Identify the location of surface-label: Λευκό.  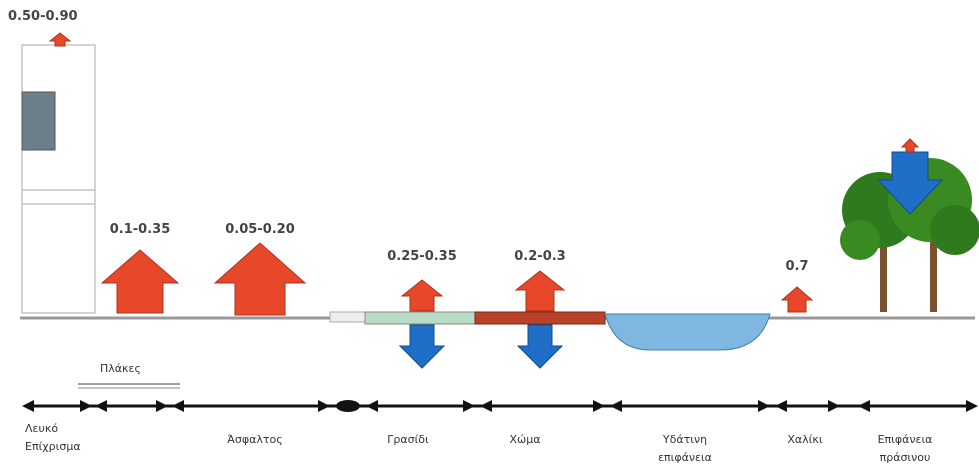
(41, 428).